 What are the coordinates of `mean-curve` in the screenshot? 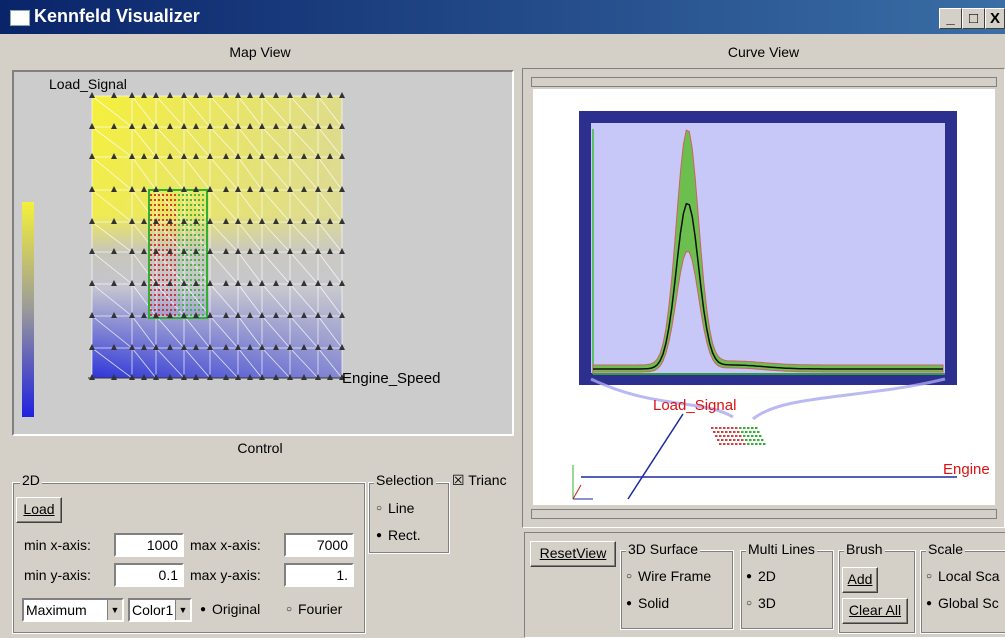 It's located at (768, 286).